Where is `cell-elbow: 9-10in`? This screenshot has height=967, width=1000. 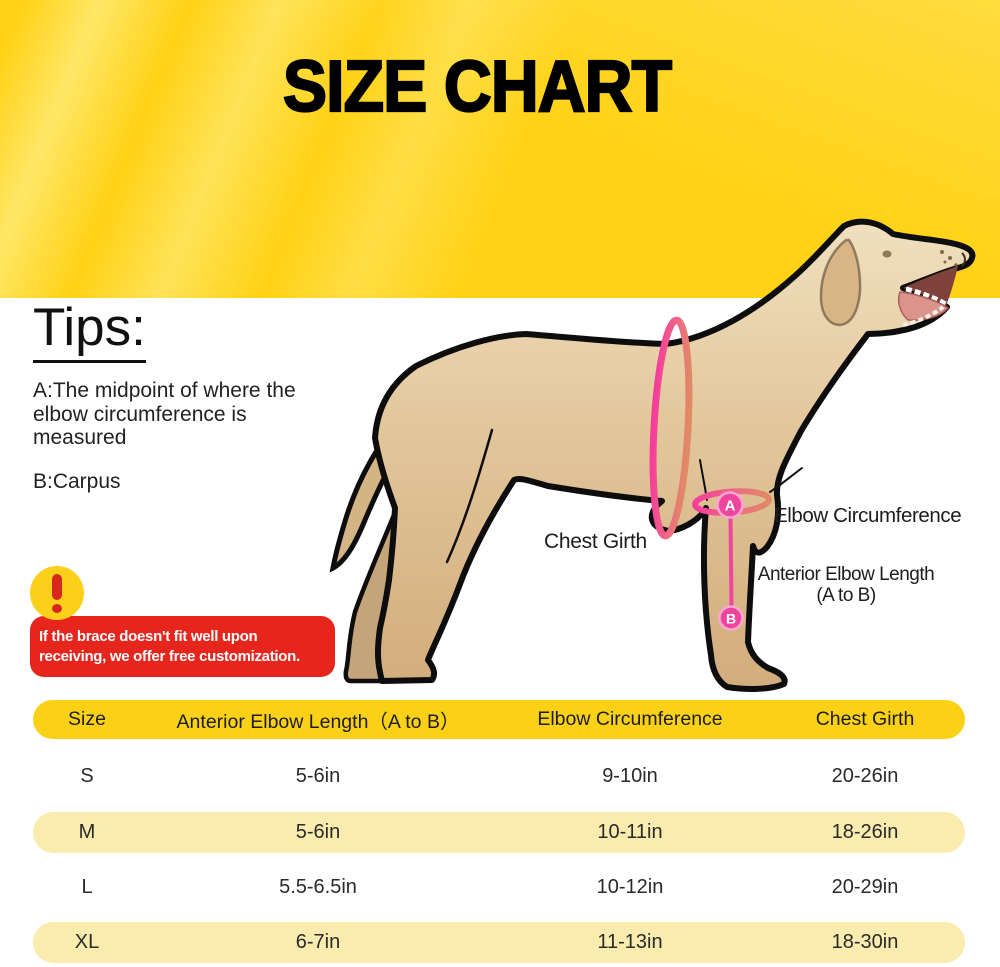 cell-elbow: 9-10in is located at coordinates (630, 776).